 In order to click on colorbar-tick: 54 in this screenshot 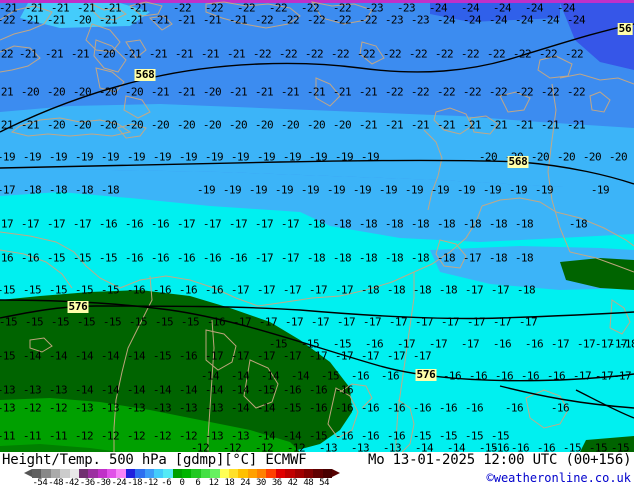, I will do `click(324, 483)`.